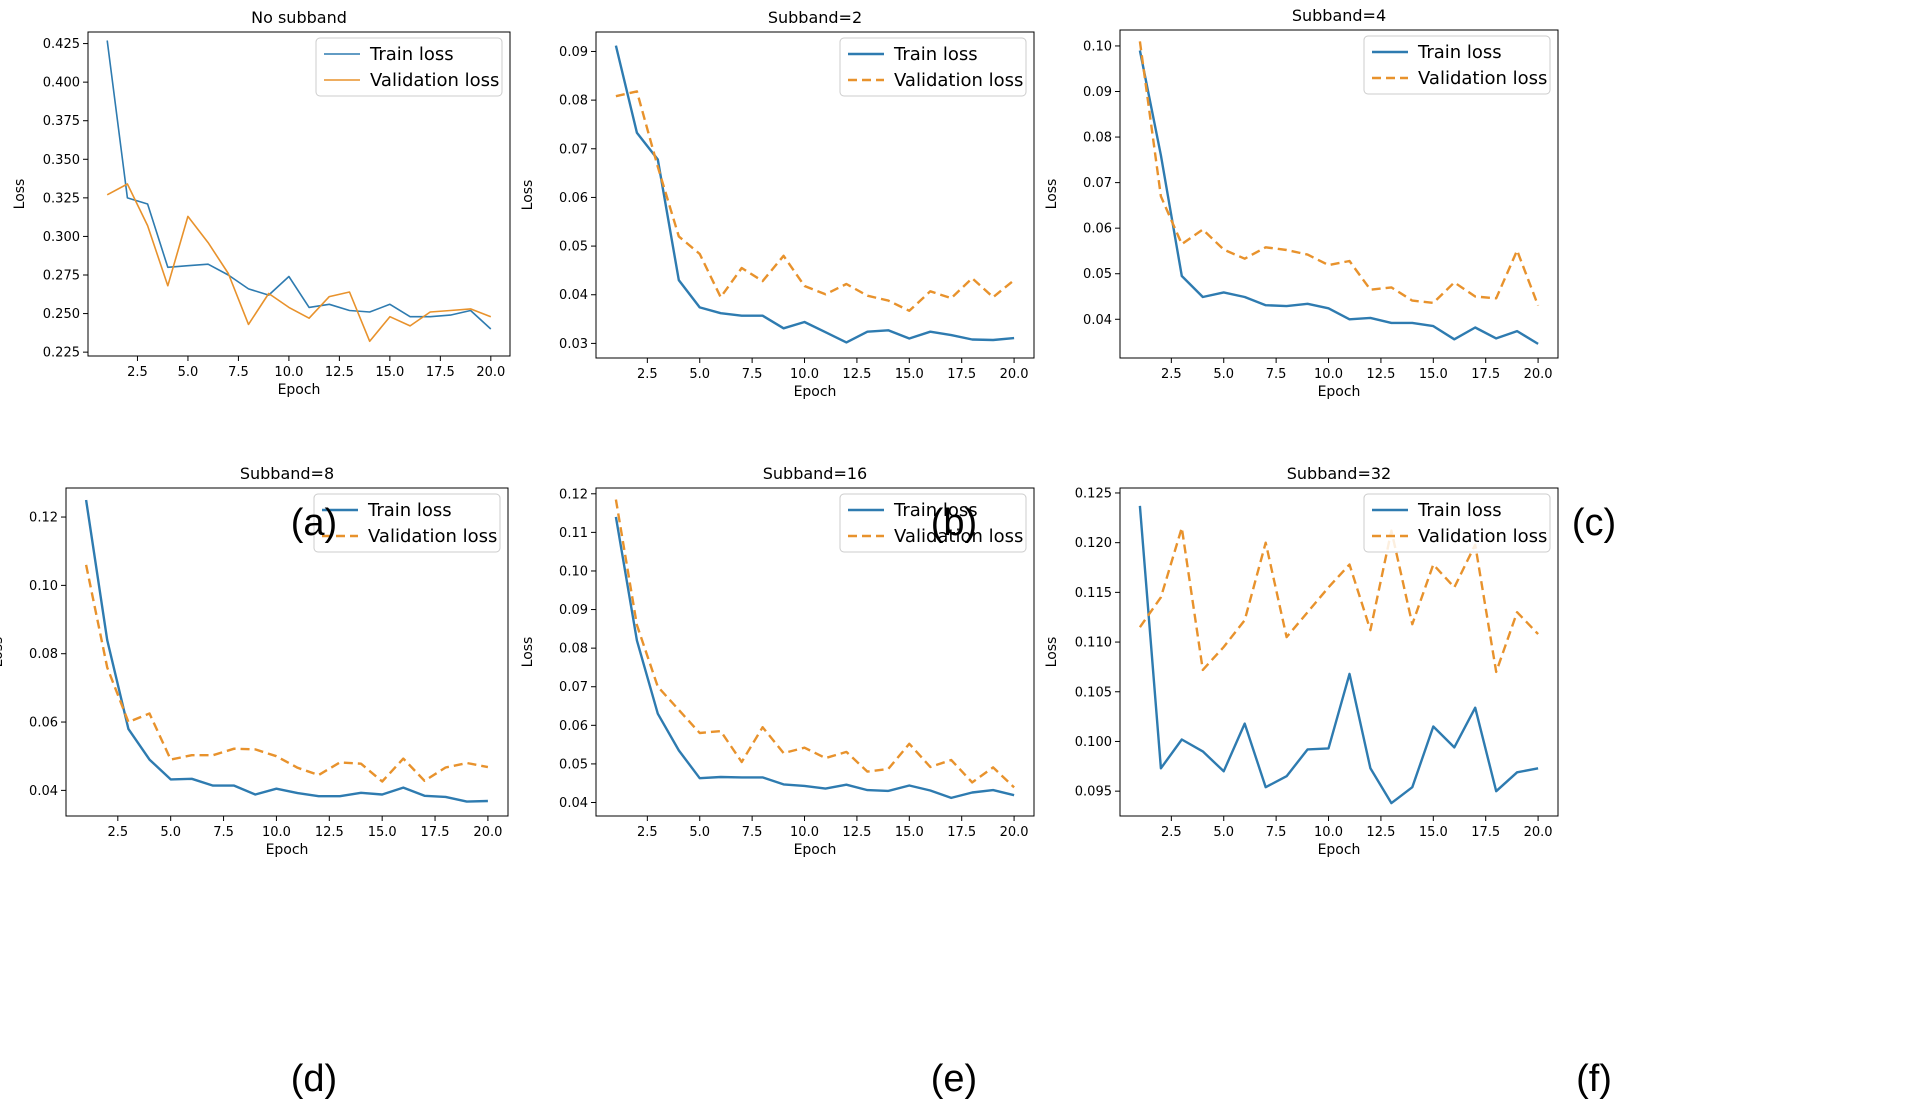  I want to click on panel-f-validation-line, so click(1338, 600).